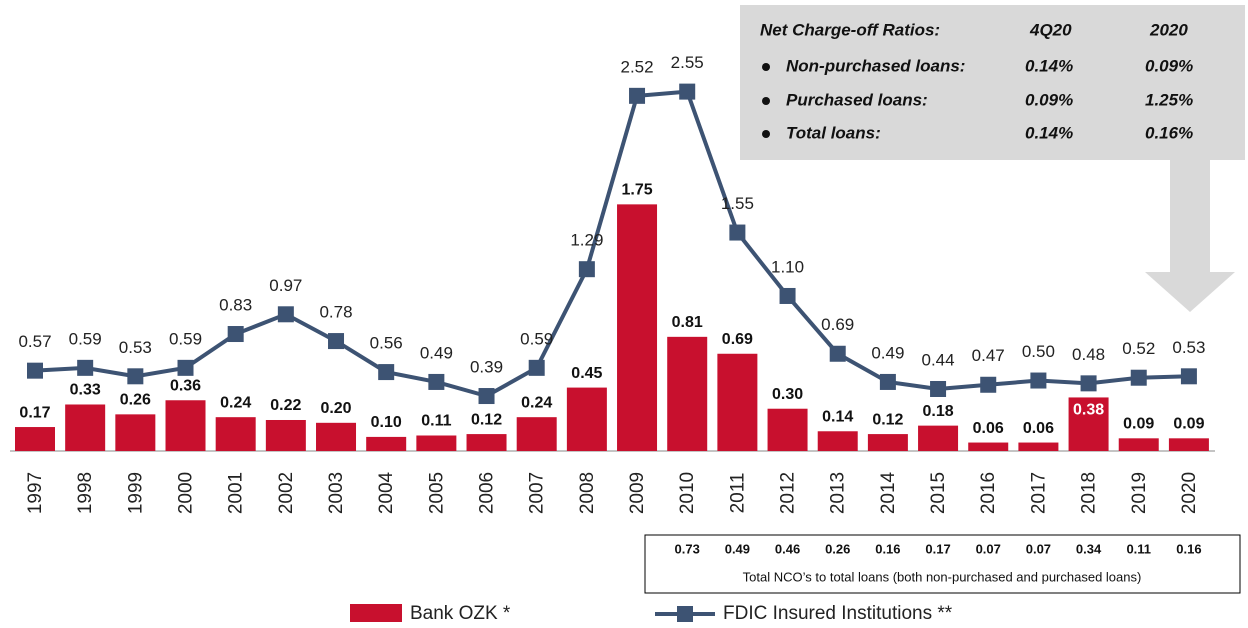 The height and width of the screenshot is (628, 1248). What do you see at coordinates (135, 347) in the screenshot?
I see `line-value-label: 0.53` at bounding box center [135, 347].